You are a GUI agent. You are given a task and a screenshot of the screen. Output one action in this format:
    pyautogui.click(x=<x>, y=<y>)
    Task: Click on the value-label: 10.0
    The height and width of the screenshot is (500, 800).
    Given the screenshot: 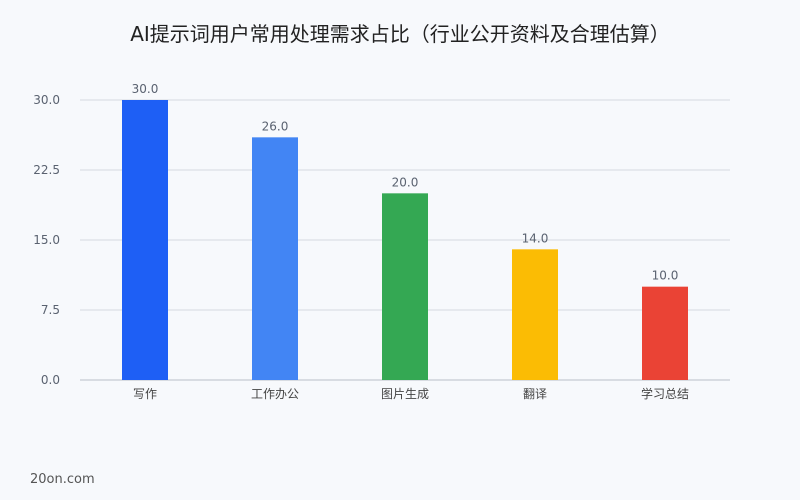 What is the action you would take?
    pyautogui.click(x=665, y=276)
    